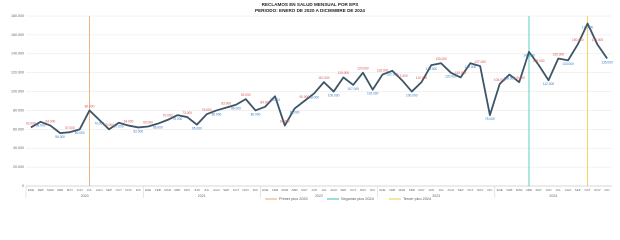 This screenshot has width=620, height=240. Describe the element at coordinates (17, 35) in the screenshot. I see `y-tick-label: 160.000` at that location.